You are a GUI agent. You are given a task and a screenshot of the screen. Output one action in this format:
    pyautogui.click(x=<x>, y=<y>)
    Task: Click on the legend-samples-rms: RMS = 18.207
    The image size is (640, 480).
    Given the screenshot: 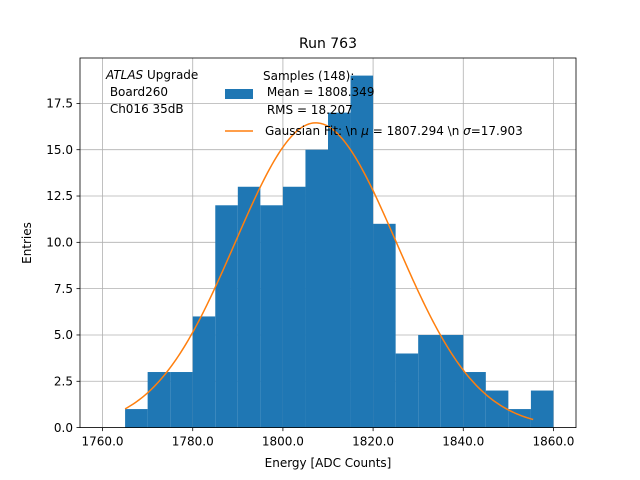 What is the action you would take?
    pyautogui.click(x=308, y=110)
    